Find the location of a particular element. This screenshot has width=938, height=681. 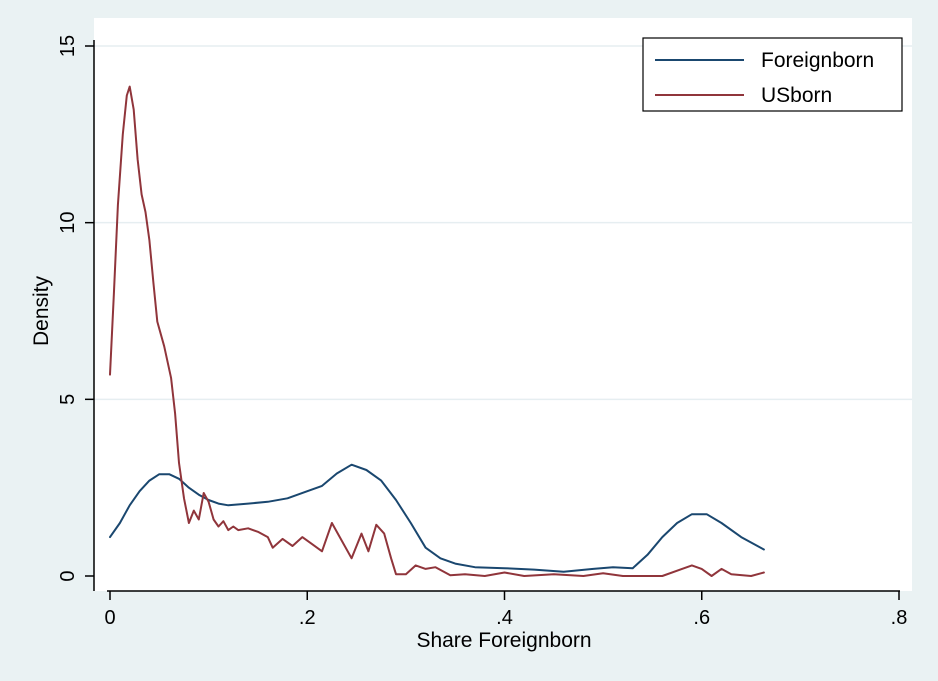

x-axis-title: Share Foreignborn is located at coordinates (503, 640).